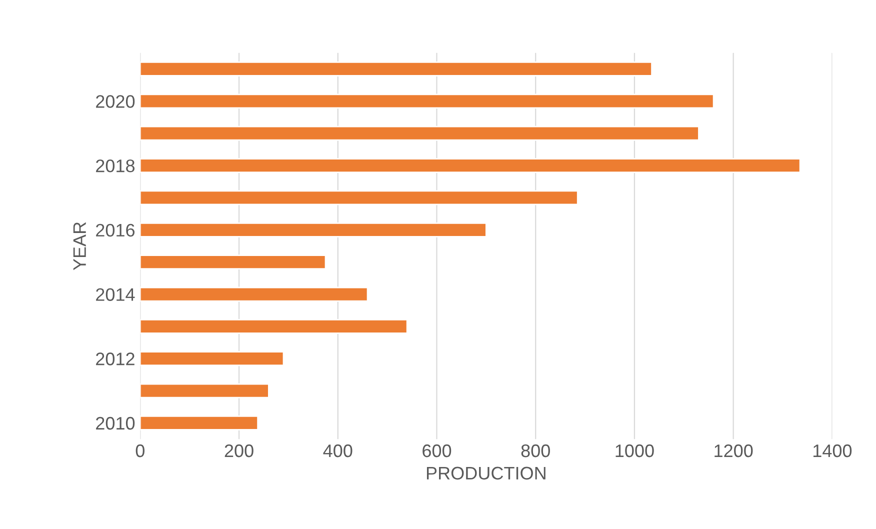 Image resolution: width=876 pixels, height=529 pixels. What do you see at coordinates (437, 451) in the screenshot?
I see `x-tick-label: 600` at bounding box center [437, 451].